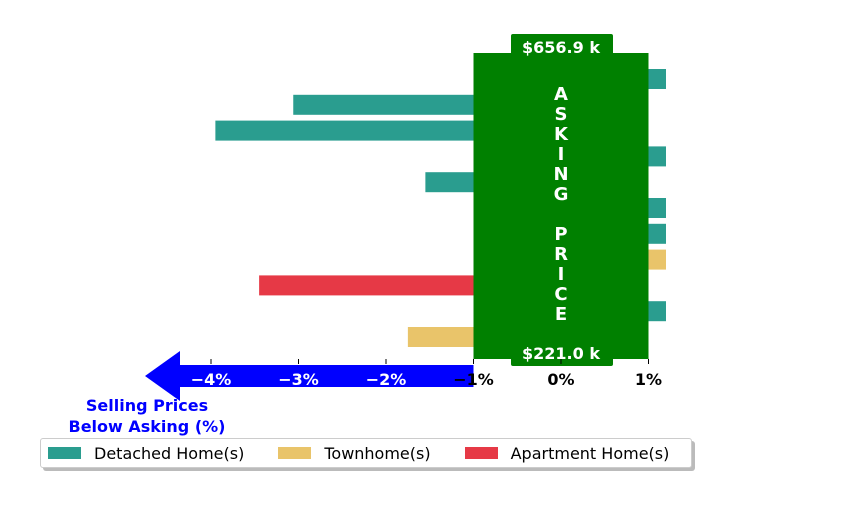 This screenshot has width=854, height=509. What do you see at coordinates (590, 453) in the screenshot?
I see `legend-label-apartment: Apartment Home(s)` at bounding box center [590, 453].